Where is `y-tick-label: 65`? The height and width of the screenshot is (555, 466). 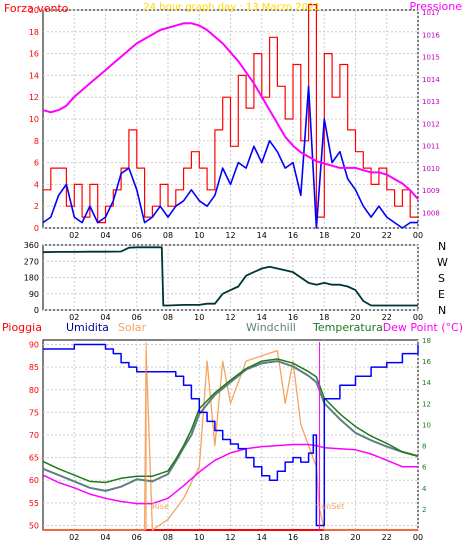
y-tick-label: 65 is located at coordinates (34, 458).